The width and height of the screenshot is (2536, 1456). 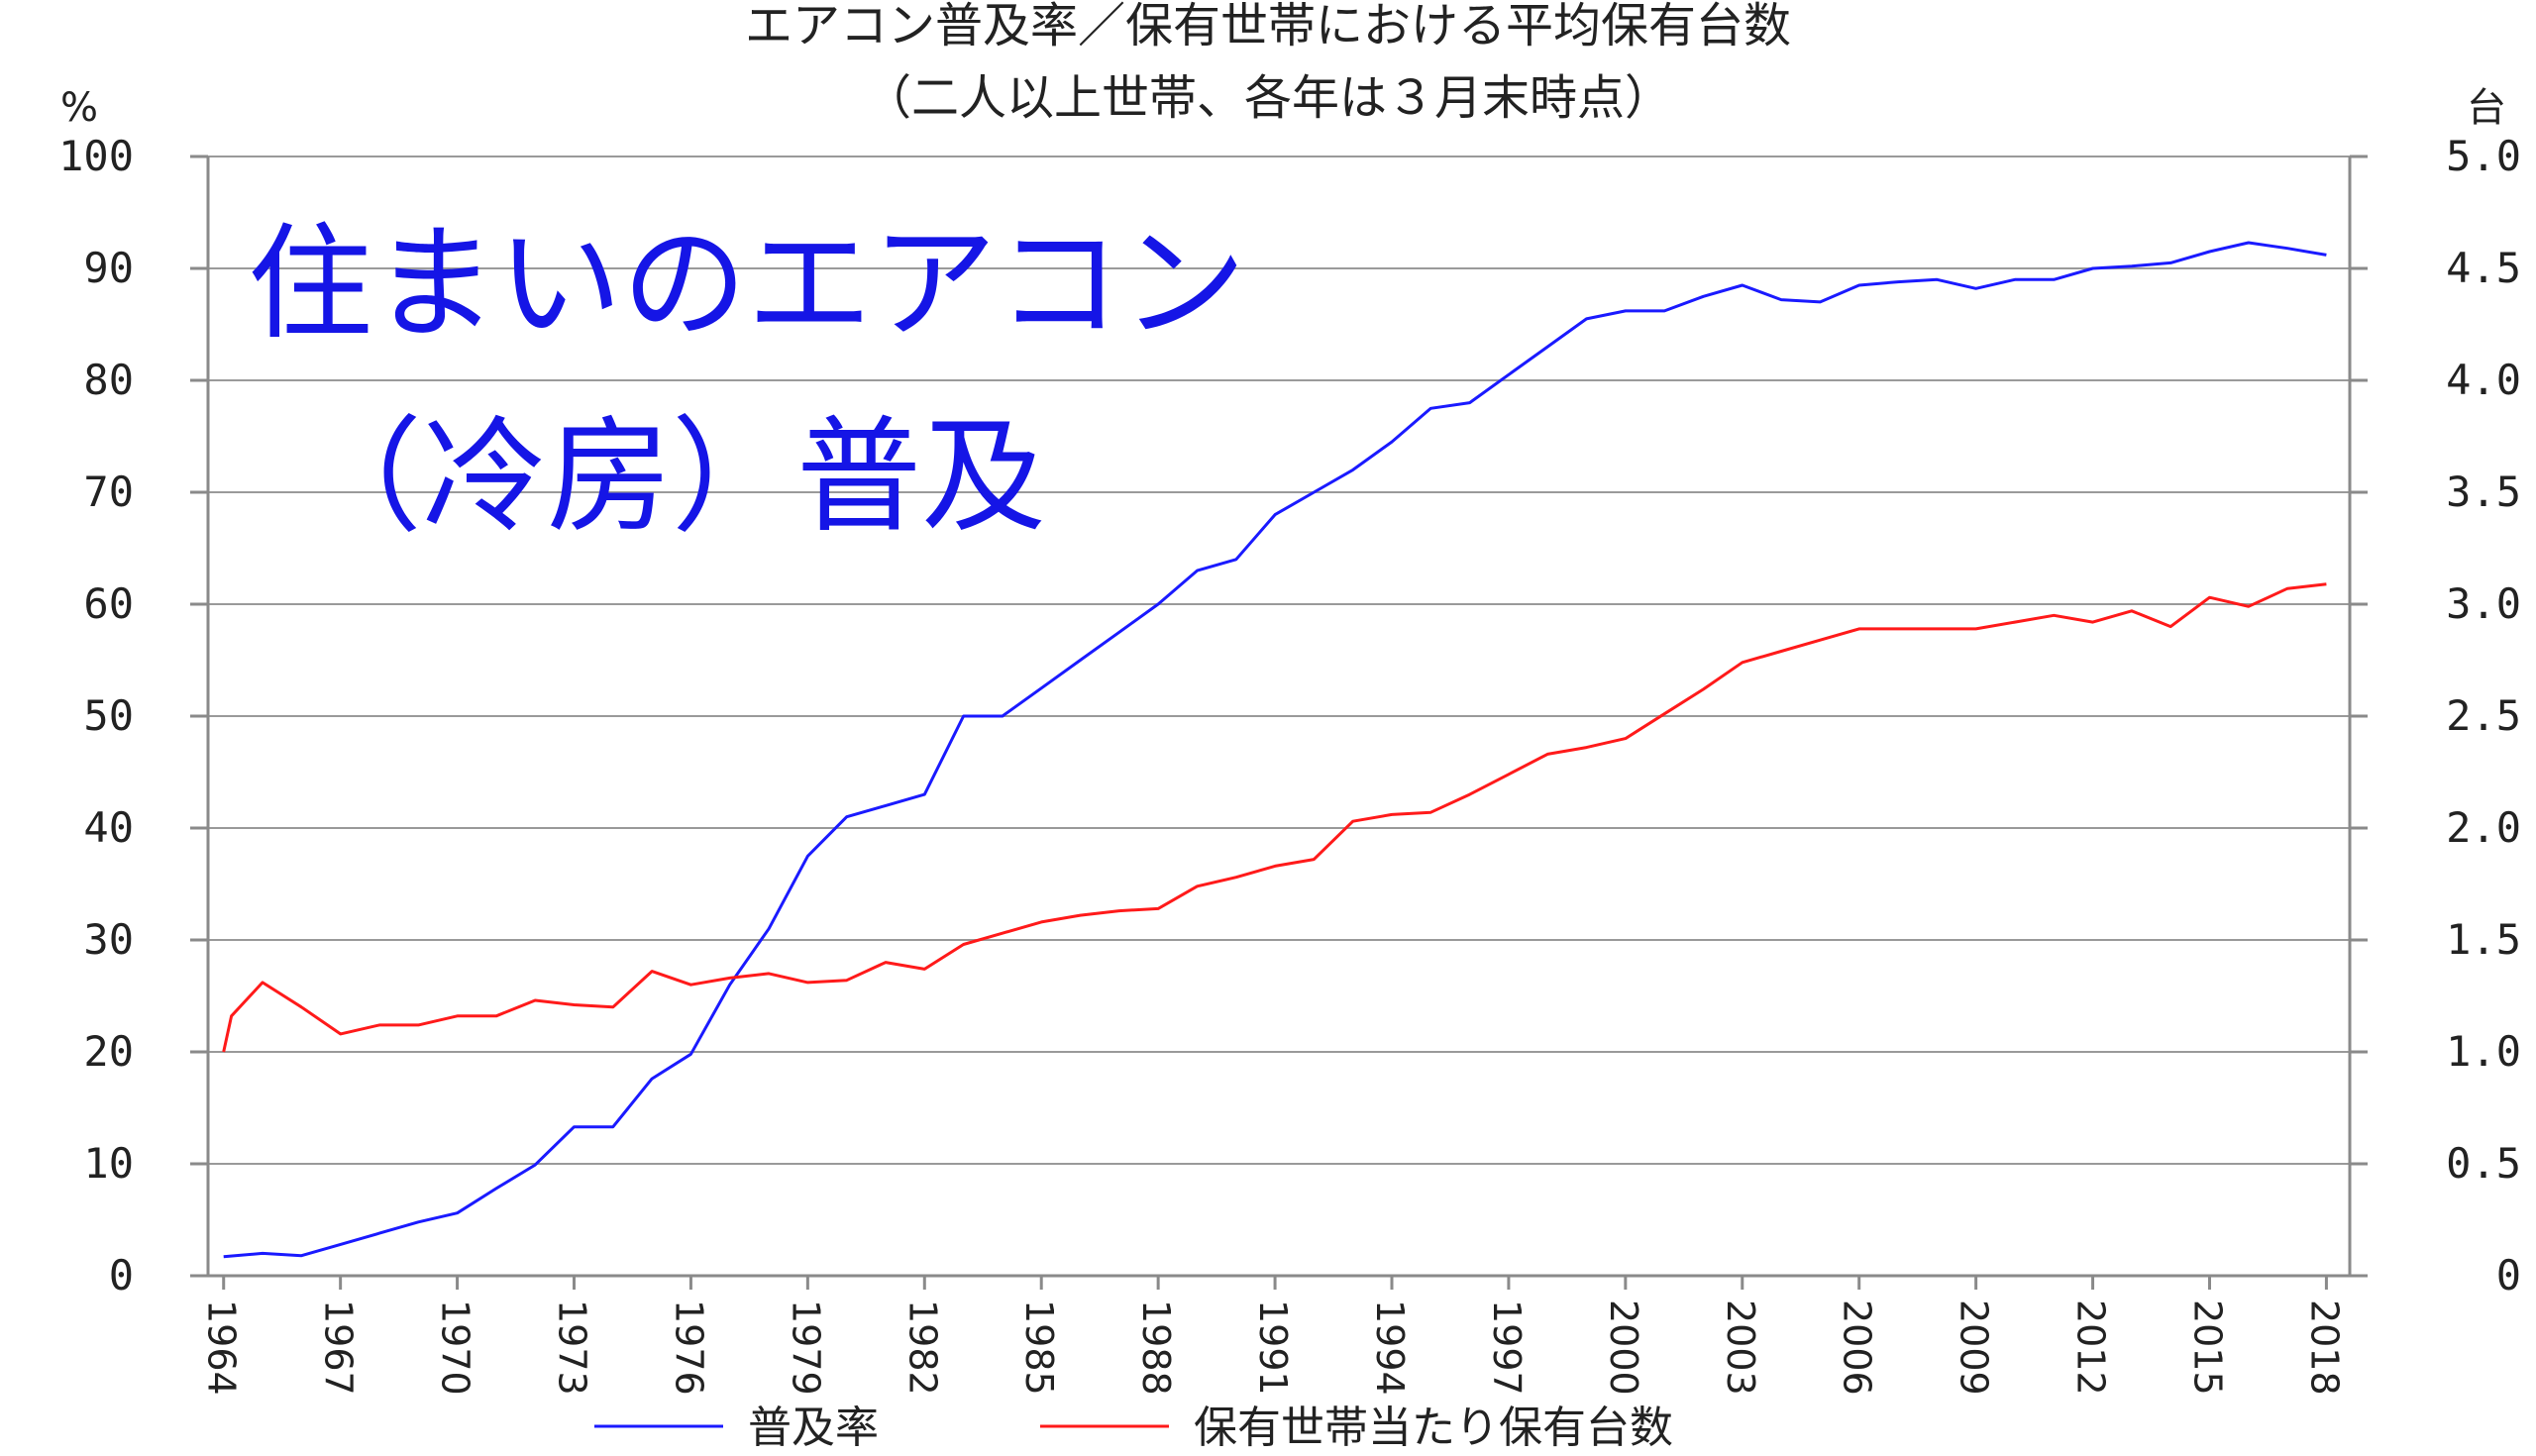 I want to click on overlay-headline-line-2: （冷房）普及, so click(x=671, y=477).